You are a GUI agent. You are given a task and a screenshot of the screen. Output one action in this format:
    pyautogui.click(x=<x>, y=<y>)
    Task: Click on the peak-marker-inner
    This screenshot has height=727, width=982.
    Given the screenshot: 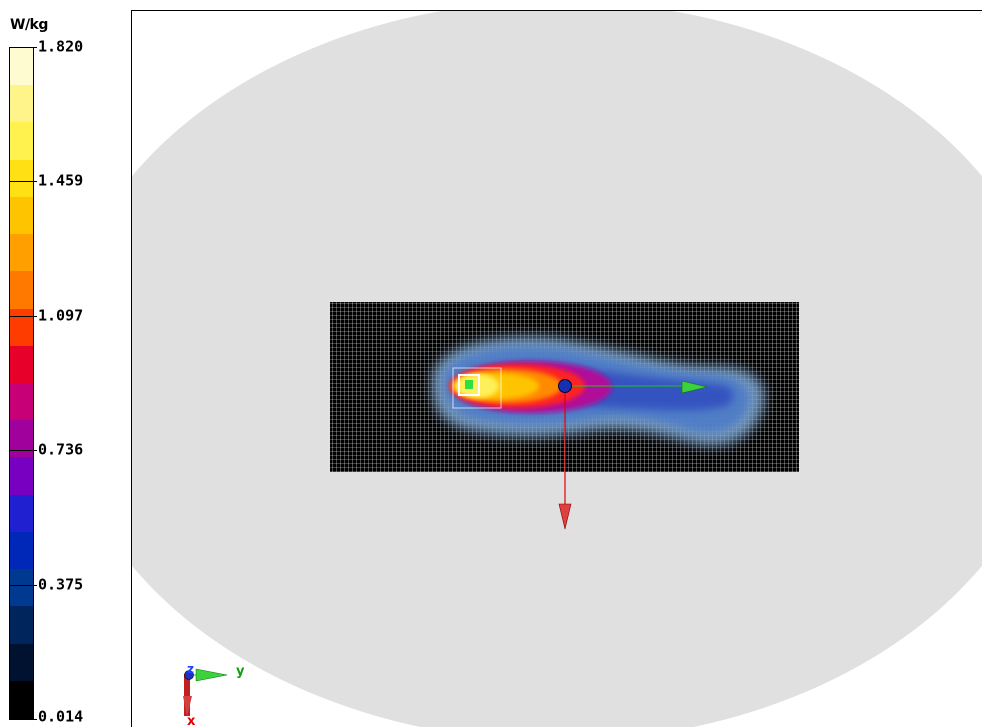 What is the action you would take?
    pyautogui.click(x=469, y=384)
    